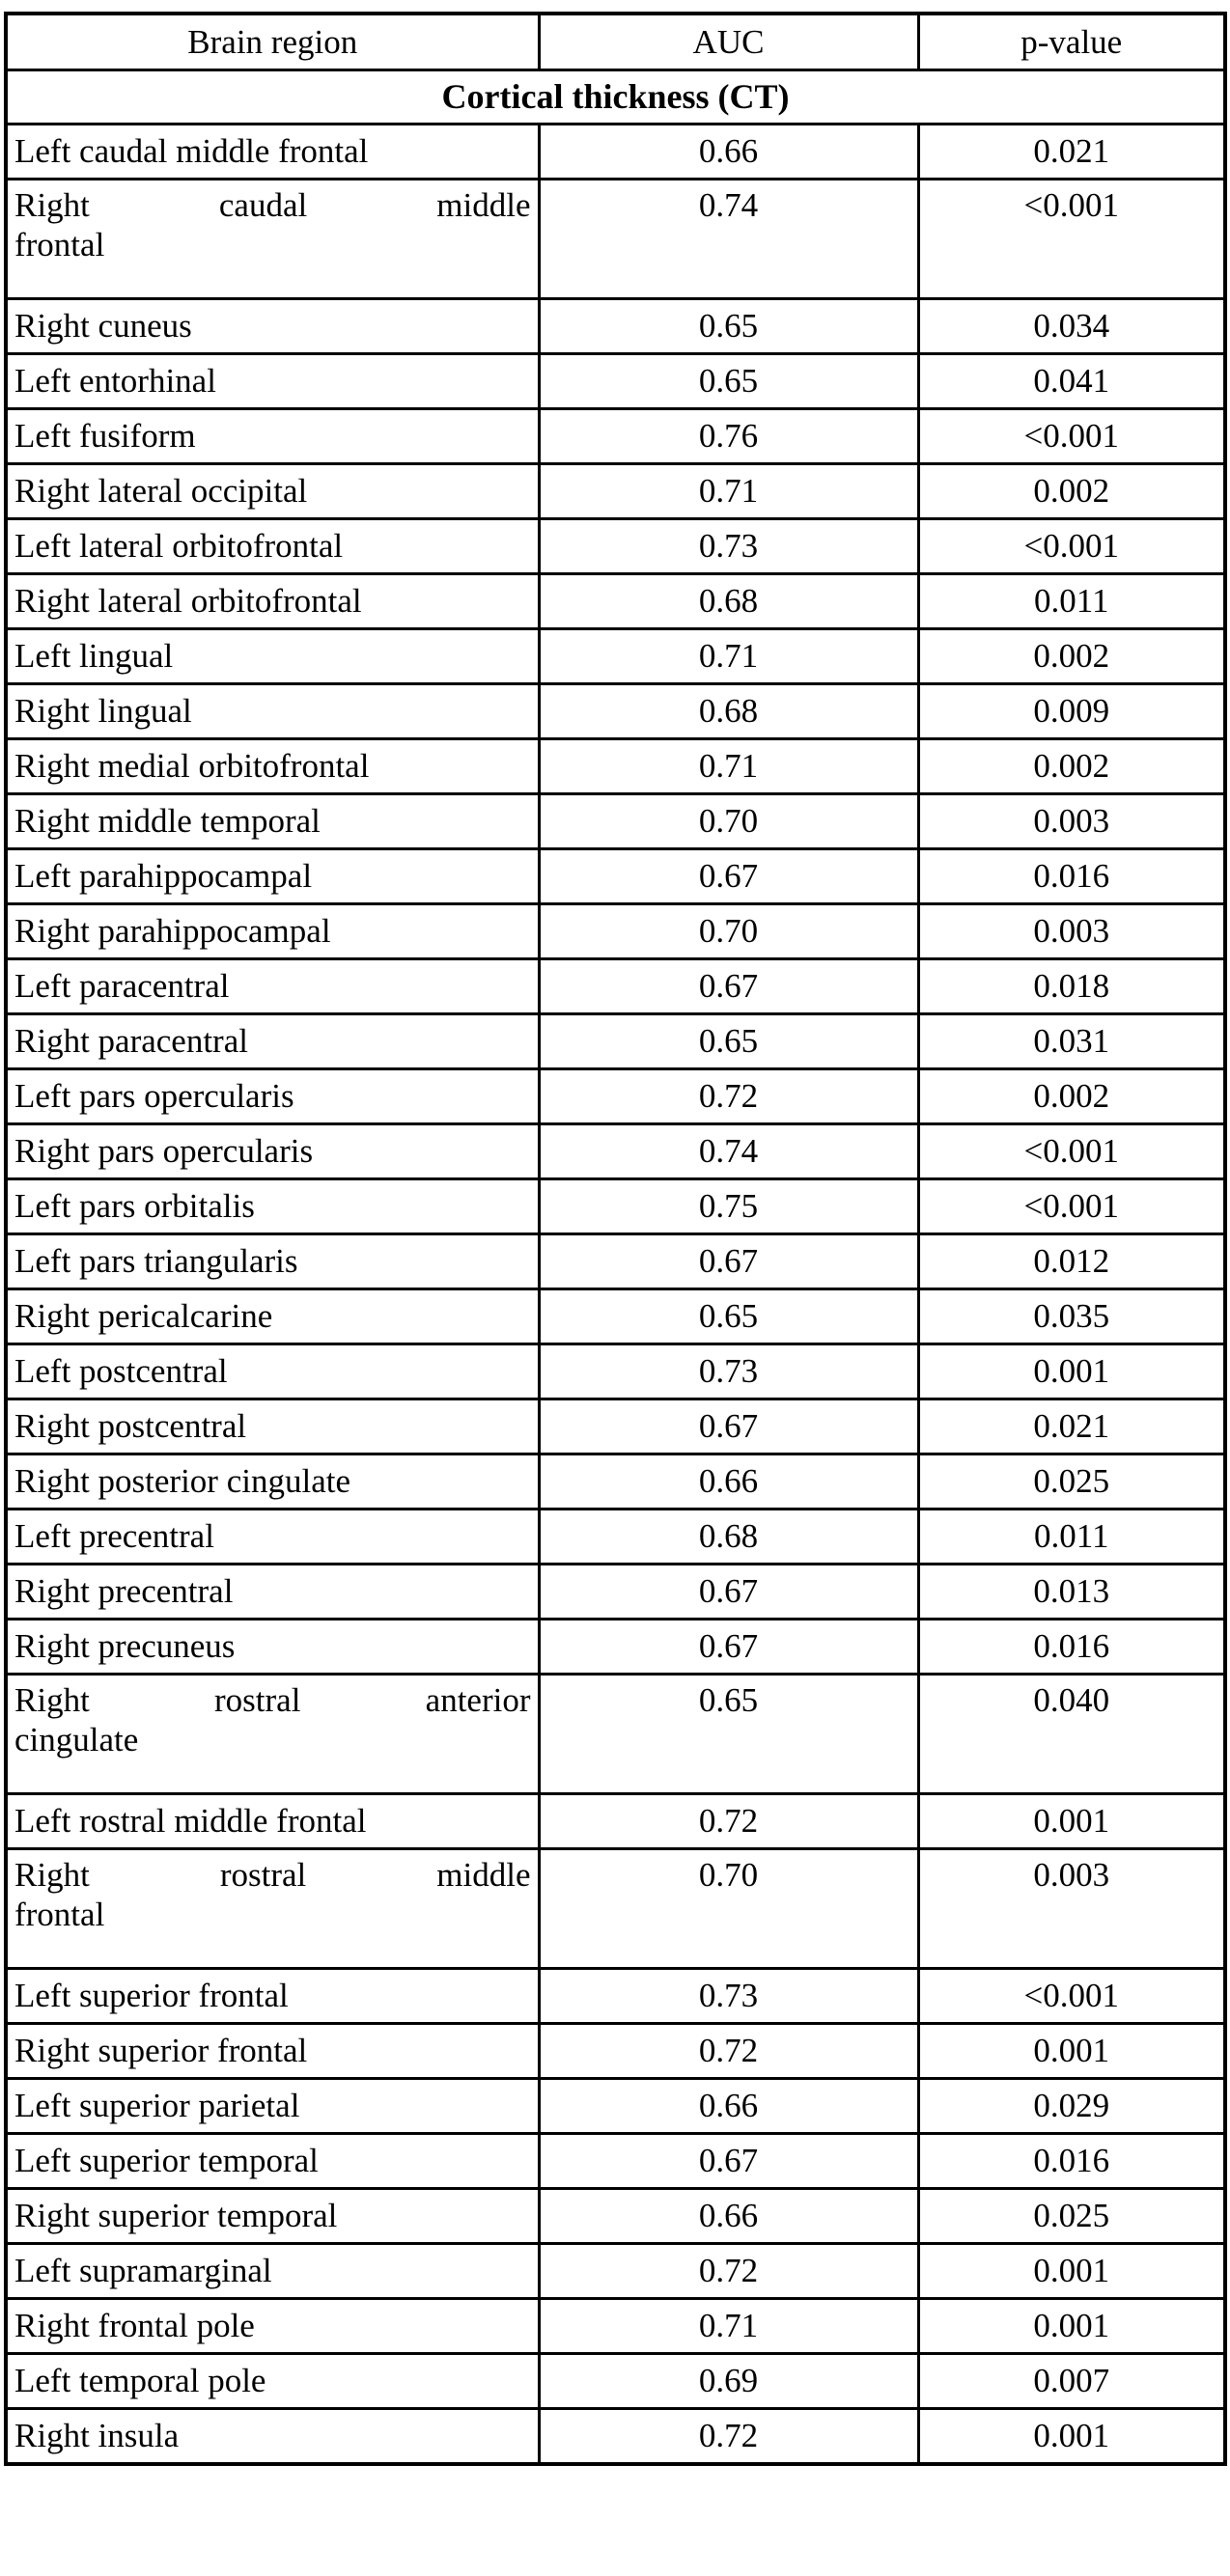 This screenshot has width=1230, height=2576. I want to click on section-row: Cortical thickness (CT), so click(616, 97).